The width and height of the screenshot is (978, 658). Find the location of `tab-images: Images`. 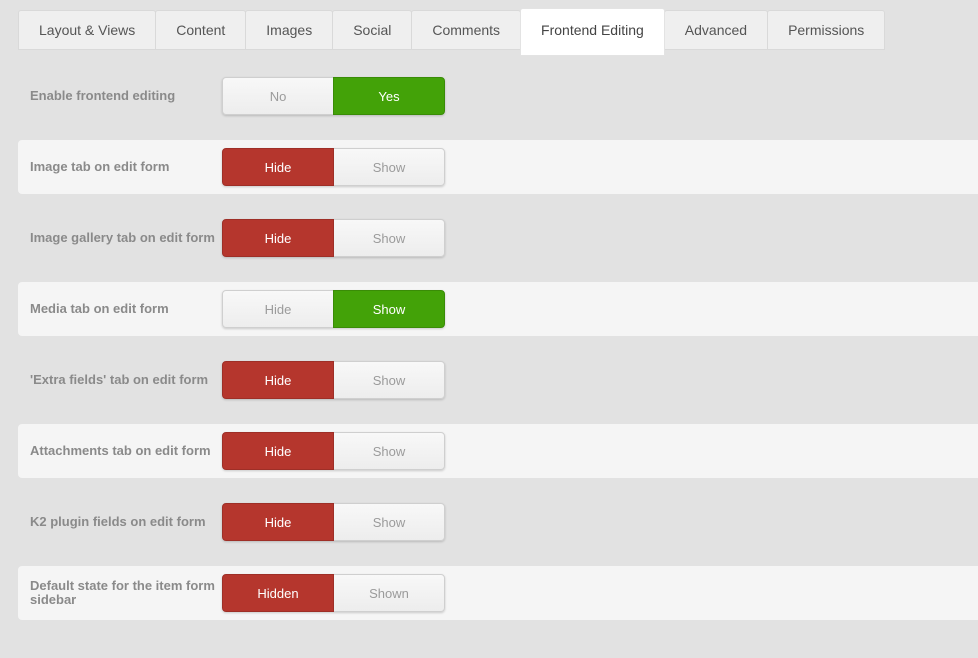

tab-images: Images is located at coordinates (289, 30).